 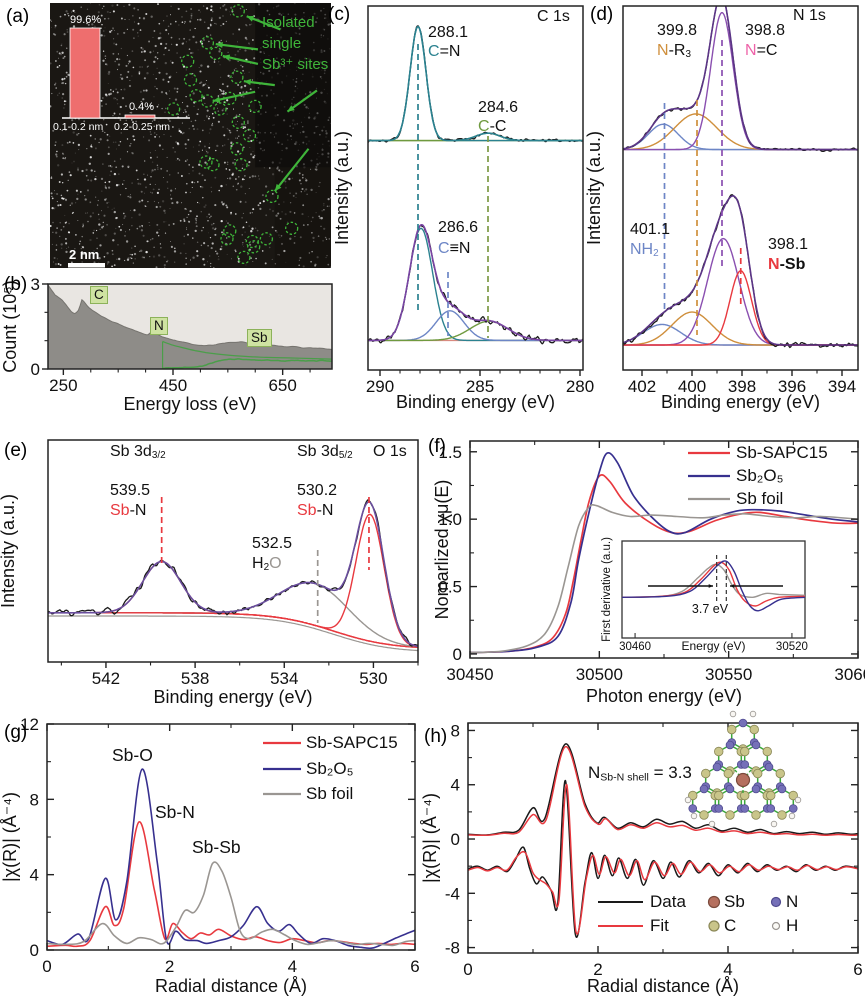 I want to click on panel-label-f: (f), so click(x=437, y=446).